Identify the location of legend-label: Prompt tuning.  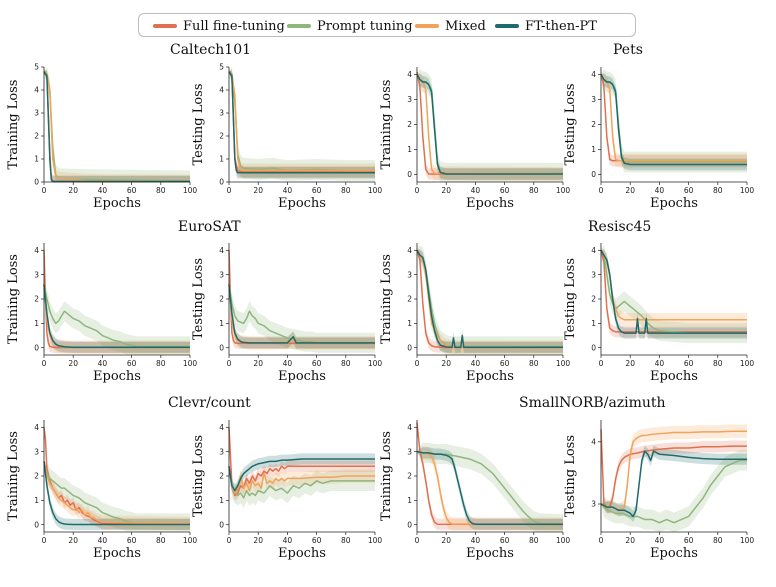
(365, 26).